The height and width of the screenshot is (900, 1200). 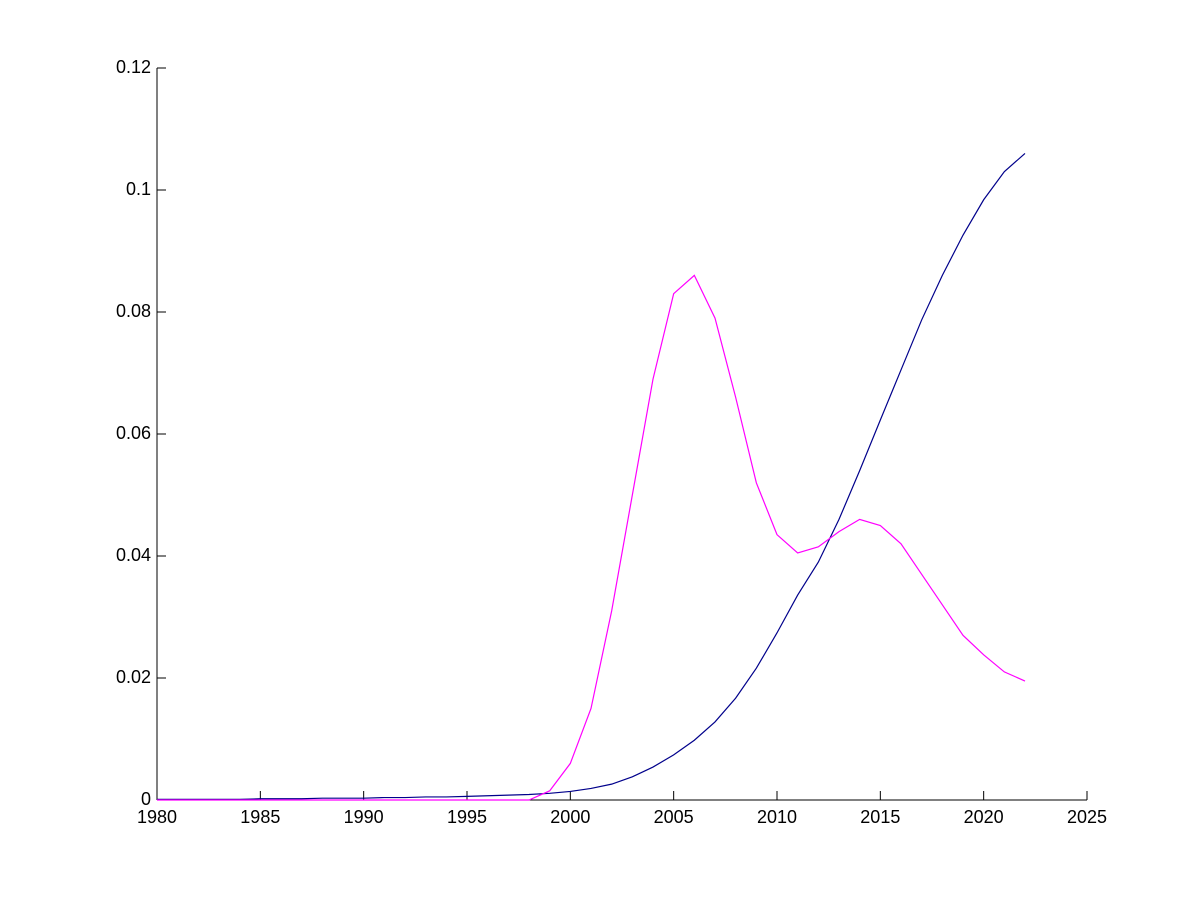 I want to click on y-tick-label: 0.02, so click(x=133, y=677).